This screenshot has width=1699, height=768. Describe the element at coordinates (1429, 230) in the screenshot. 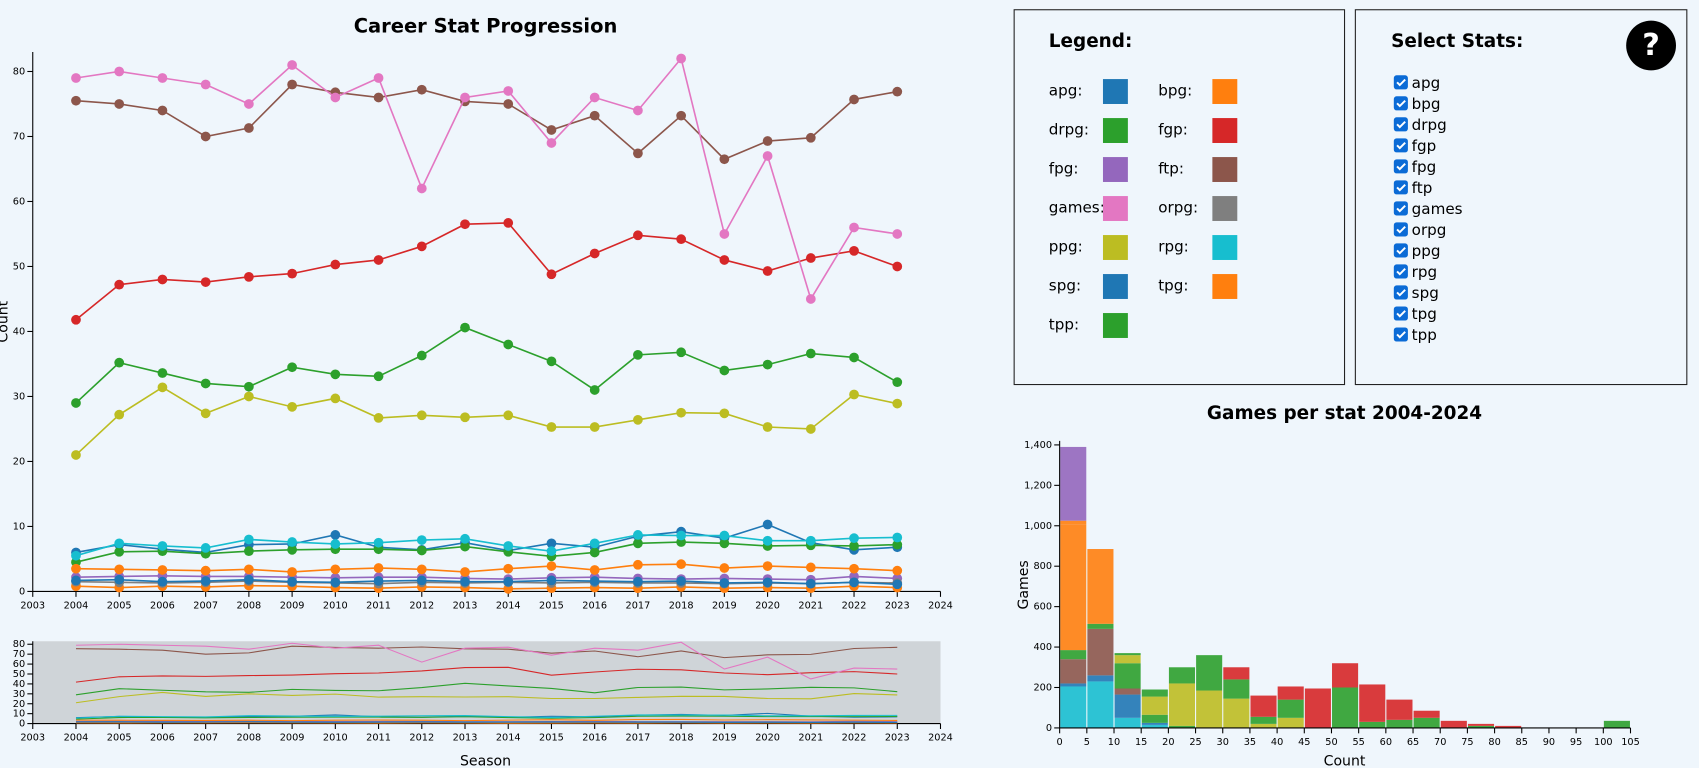

I see `checkbox-label: orpg` at that location.